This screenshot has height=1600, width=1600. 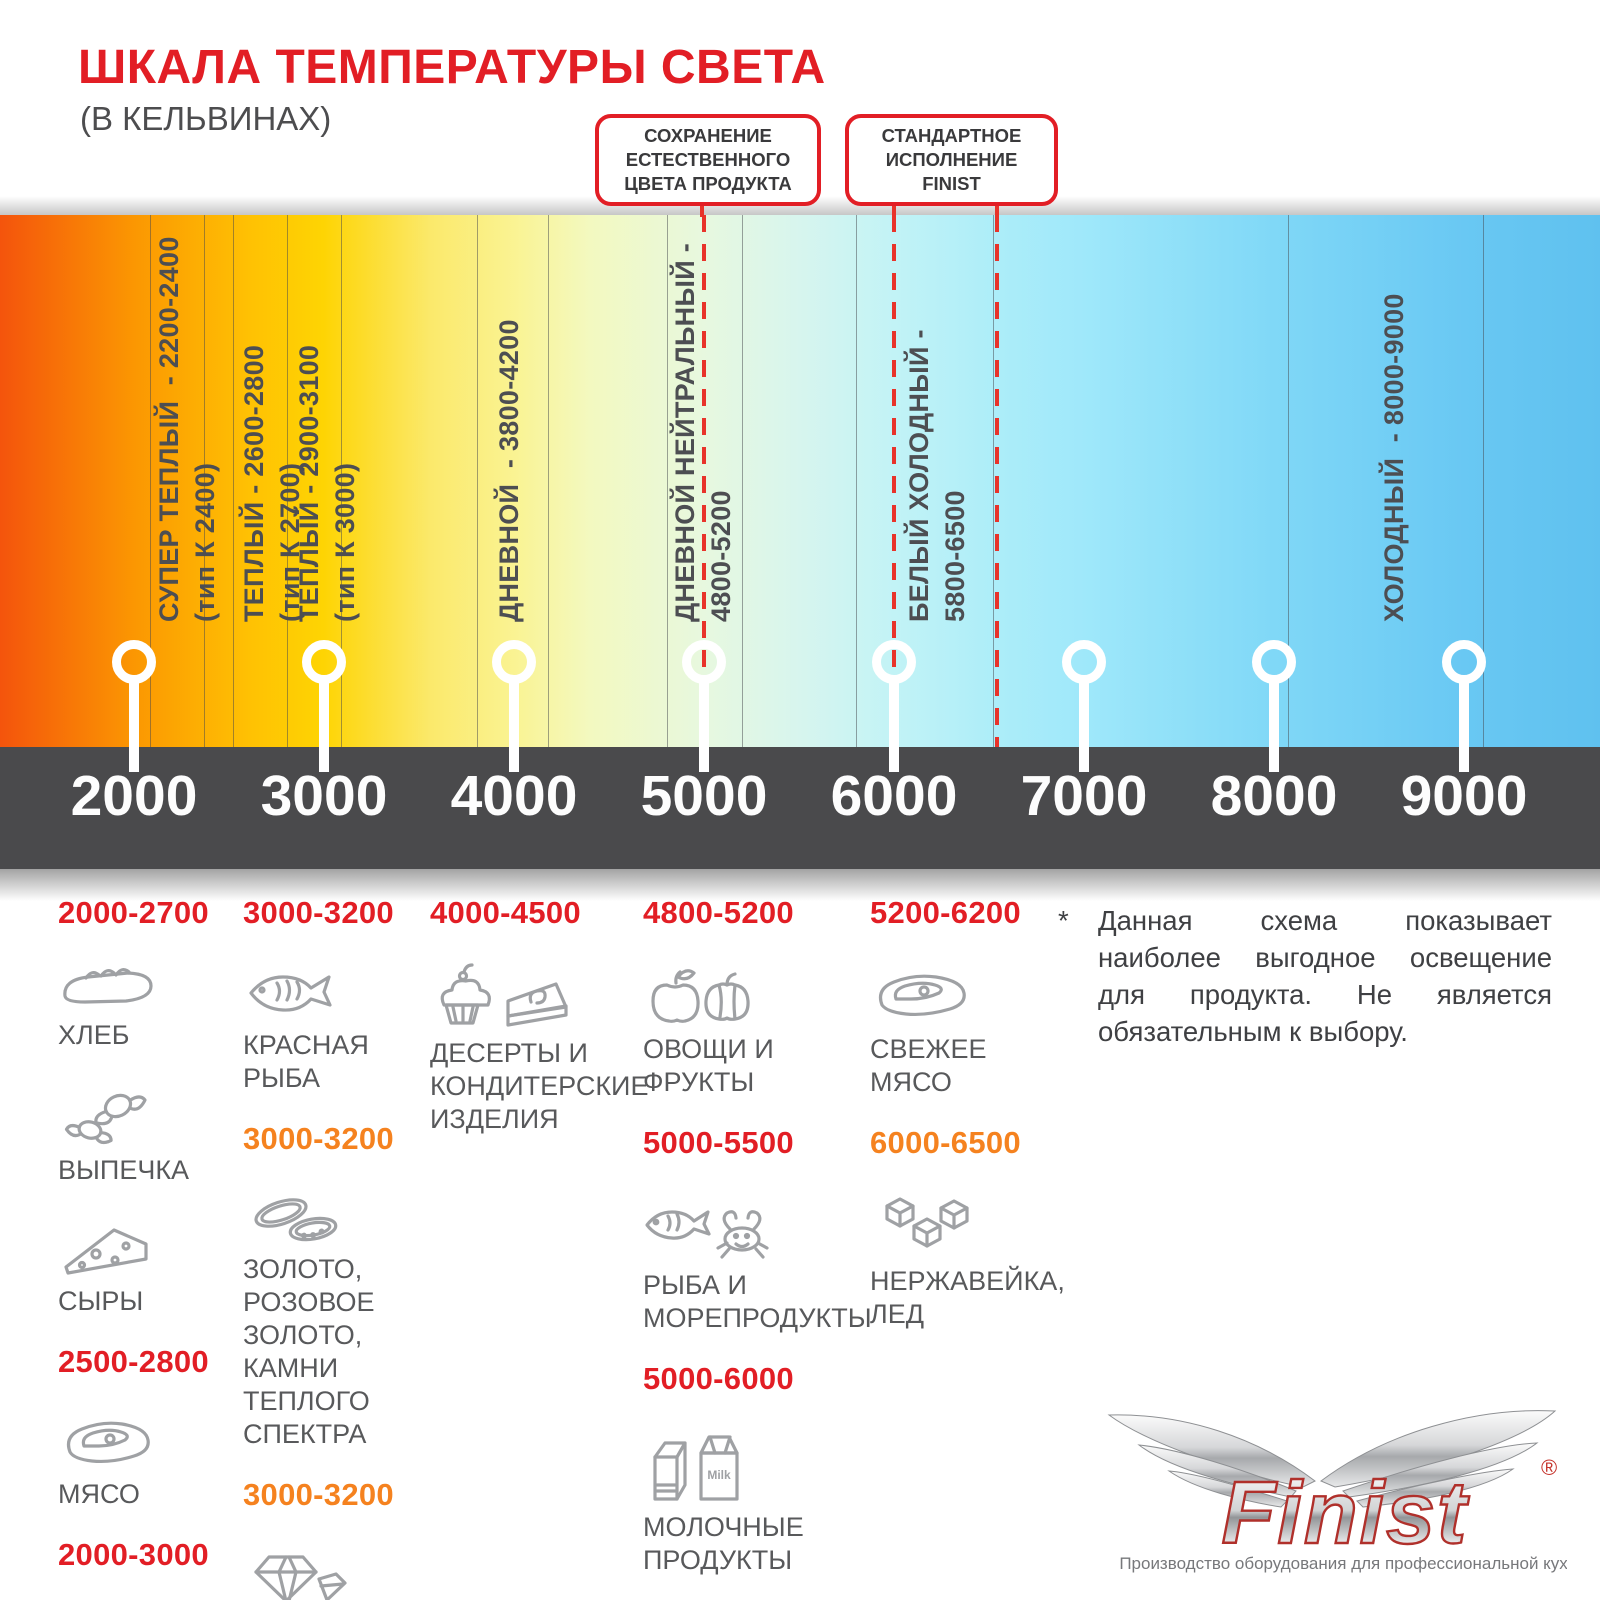 I want to click on zone-label-cold: ХОЛОДНЫЙ - 8000-9000, so click(x=1394, y=457).